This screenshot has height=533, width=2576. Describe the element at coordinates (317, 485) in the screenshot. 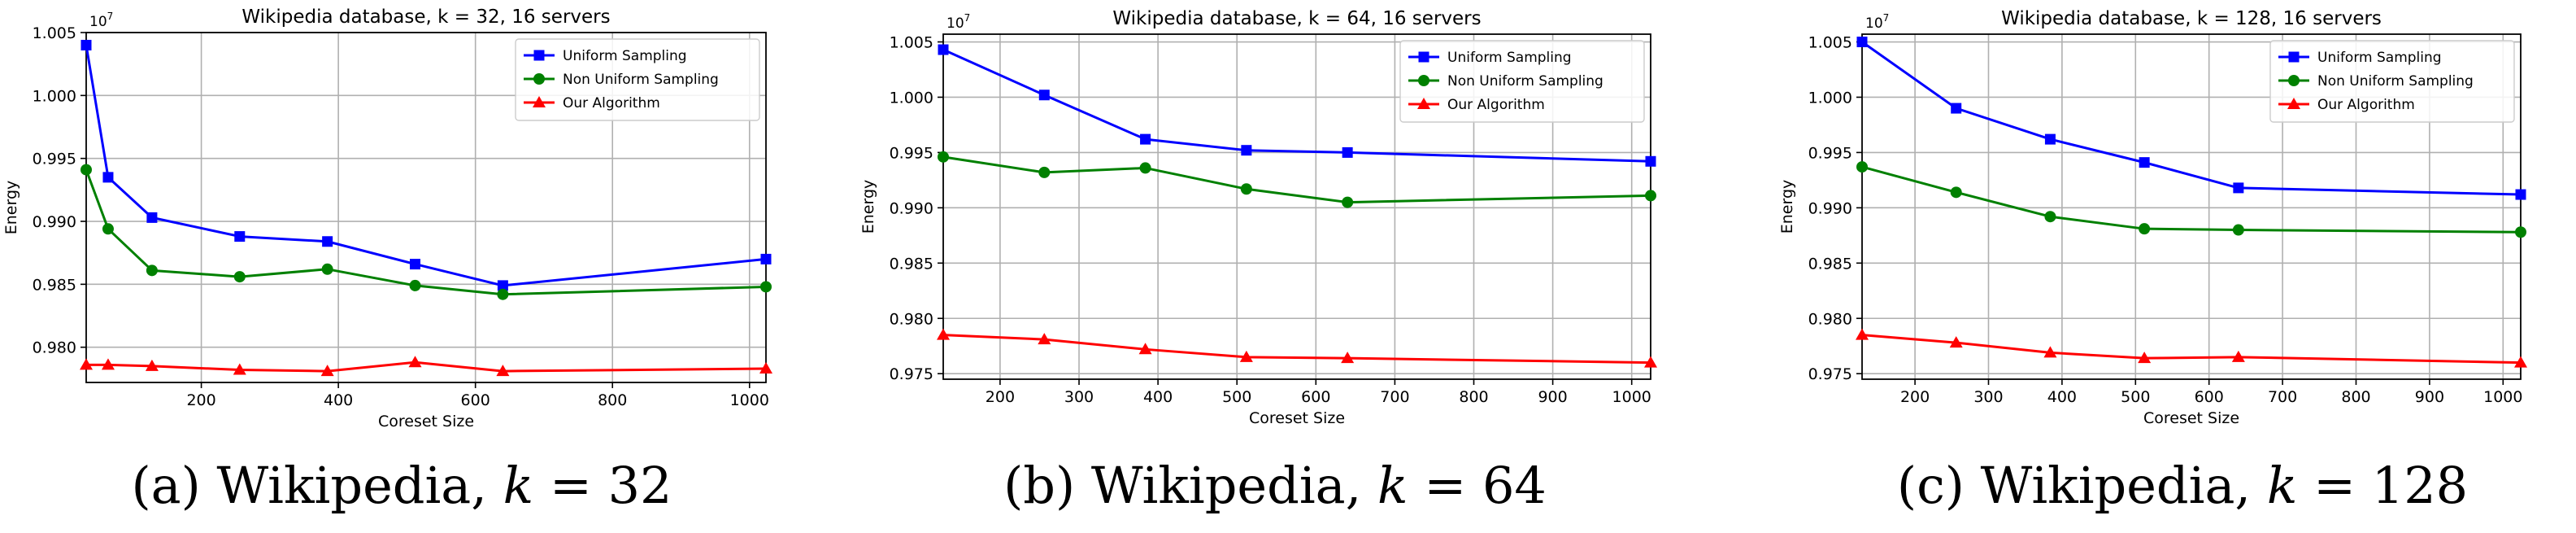

I see `caption-a-prefix: (a) Wikipedia,` at that location.